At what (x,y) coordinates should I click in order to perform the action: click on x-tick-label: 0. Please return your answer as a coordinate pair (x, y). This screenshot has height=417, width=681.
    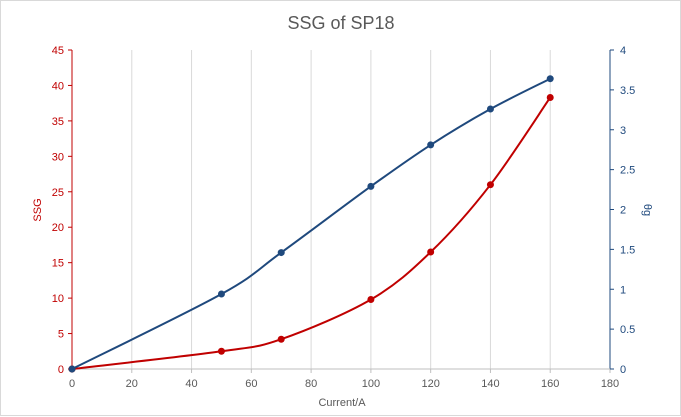
    Looking at the image, I should click on (72, 384).